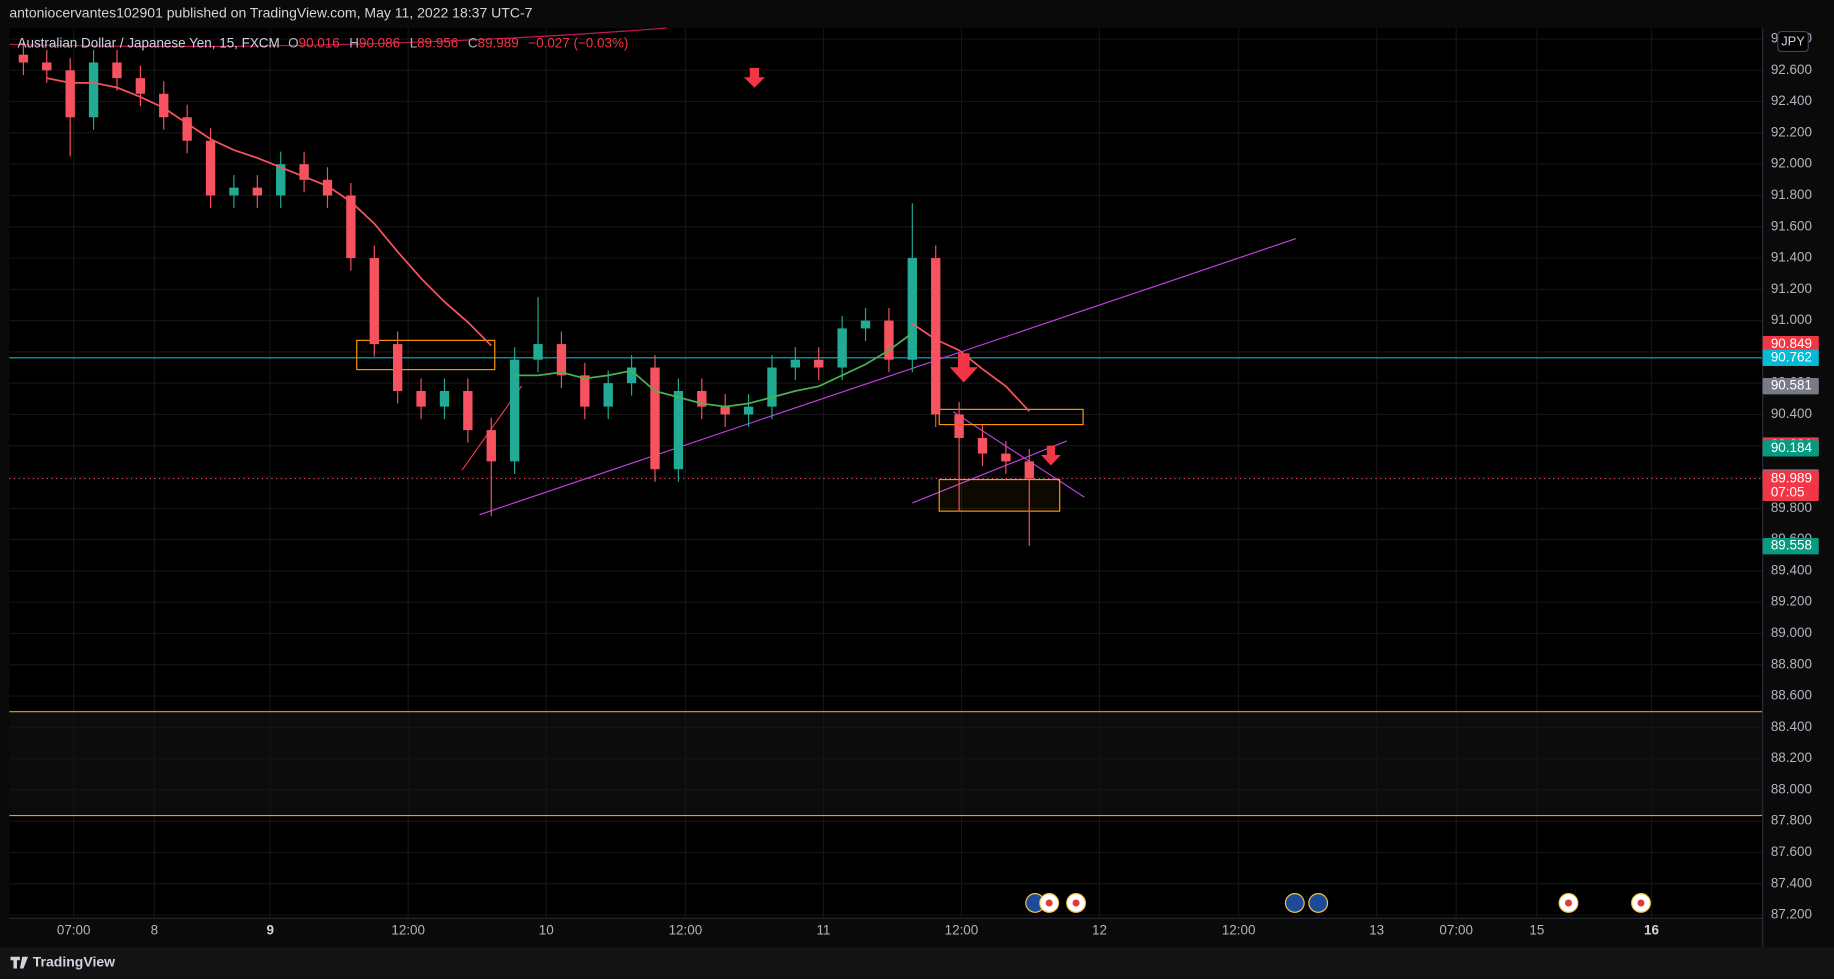  What do you see at coordinates (414, 42) in the screenshot?
I see `legend-key: L` at bounding box center [414, 42].